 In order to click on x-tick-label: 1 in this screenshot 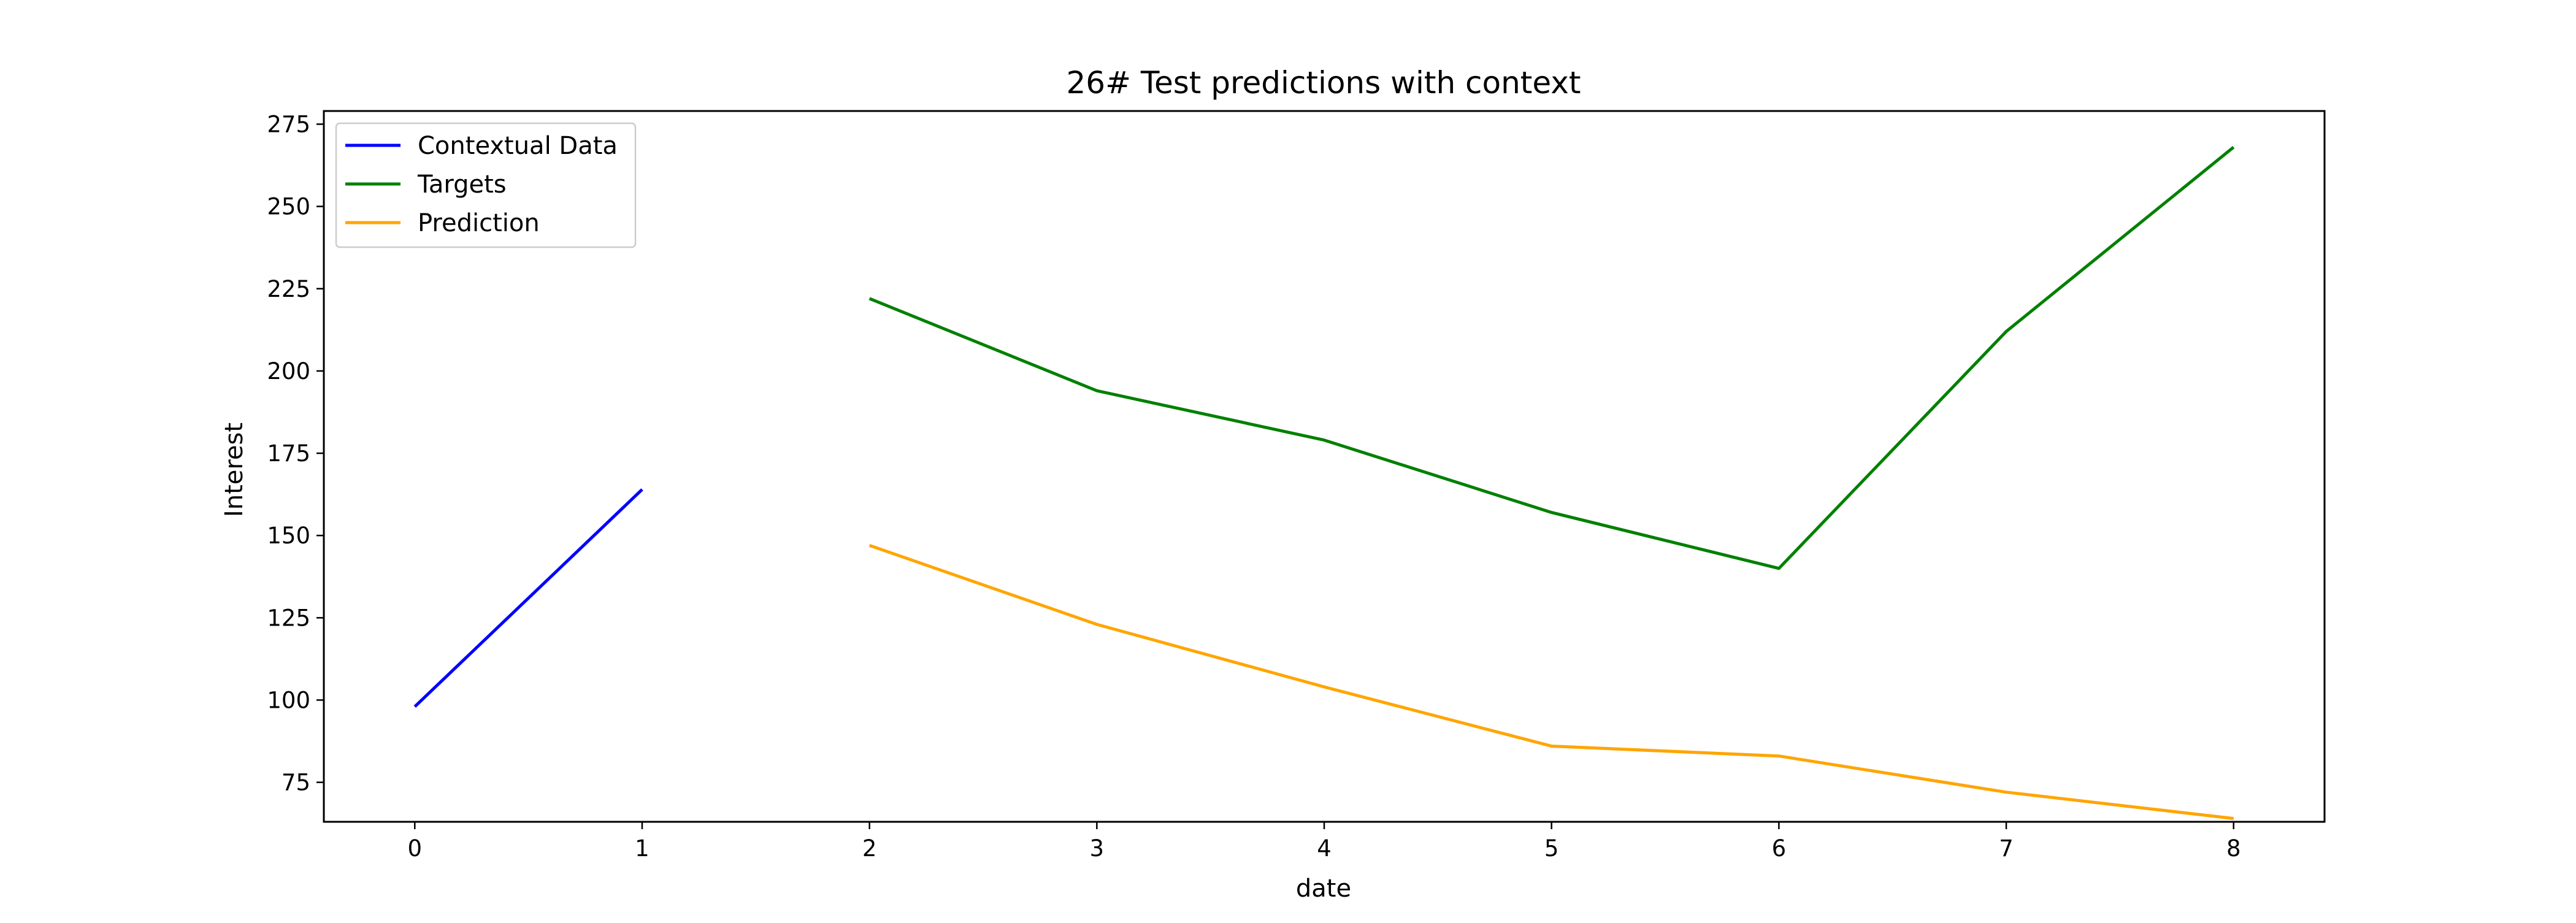, I will do `click(642, 848)`.